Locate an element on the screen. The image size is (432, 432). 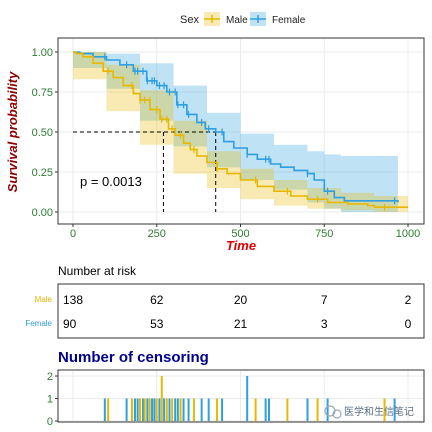
x-tick-label: 250 is located at coordinates (157, 234).